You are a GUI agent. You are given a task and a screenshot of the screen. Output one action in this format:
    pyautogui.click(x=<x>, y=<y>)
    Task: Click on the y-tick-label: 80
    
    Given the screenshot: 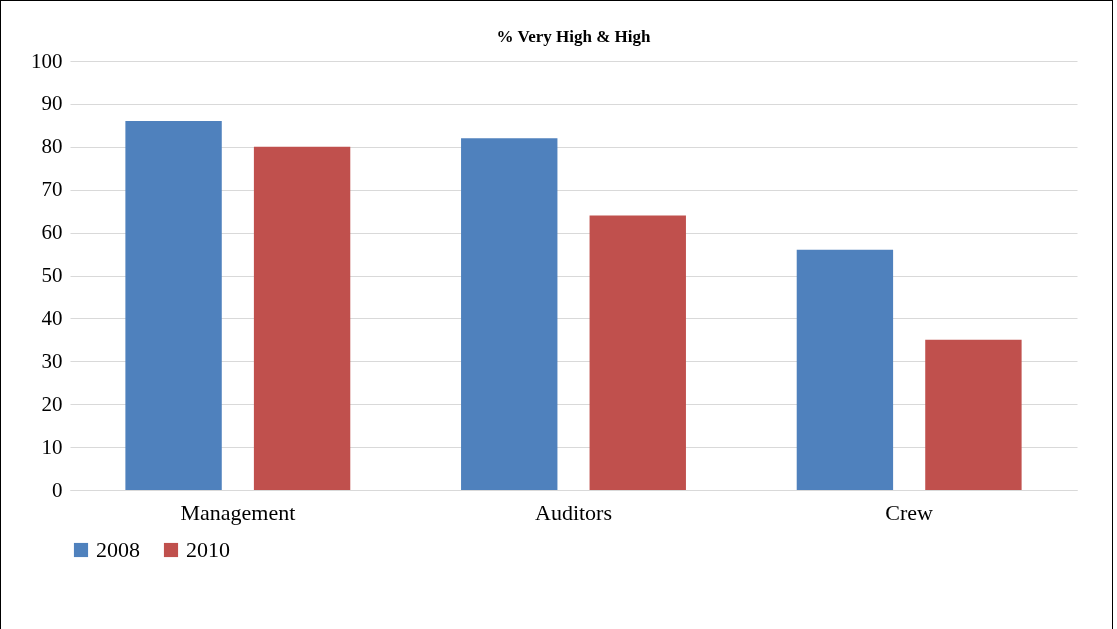 What is the action you would take?
    pyautogui.click(x=52, y=146)
    